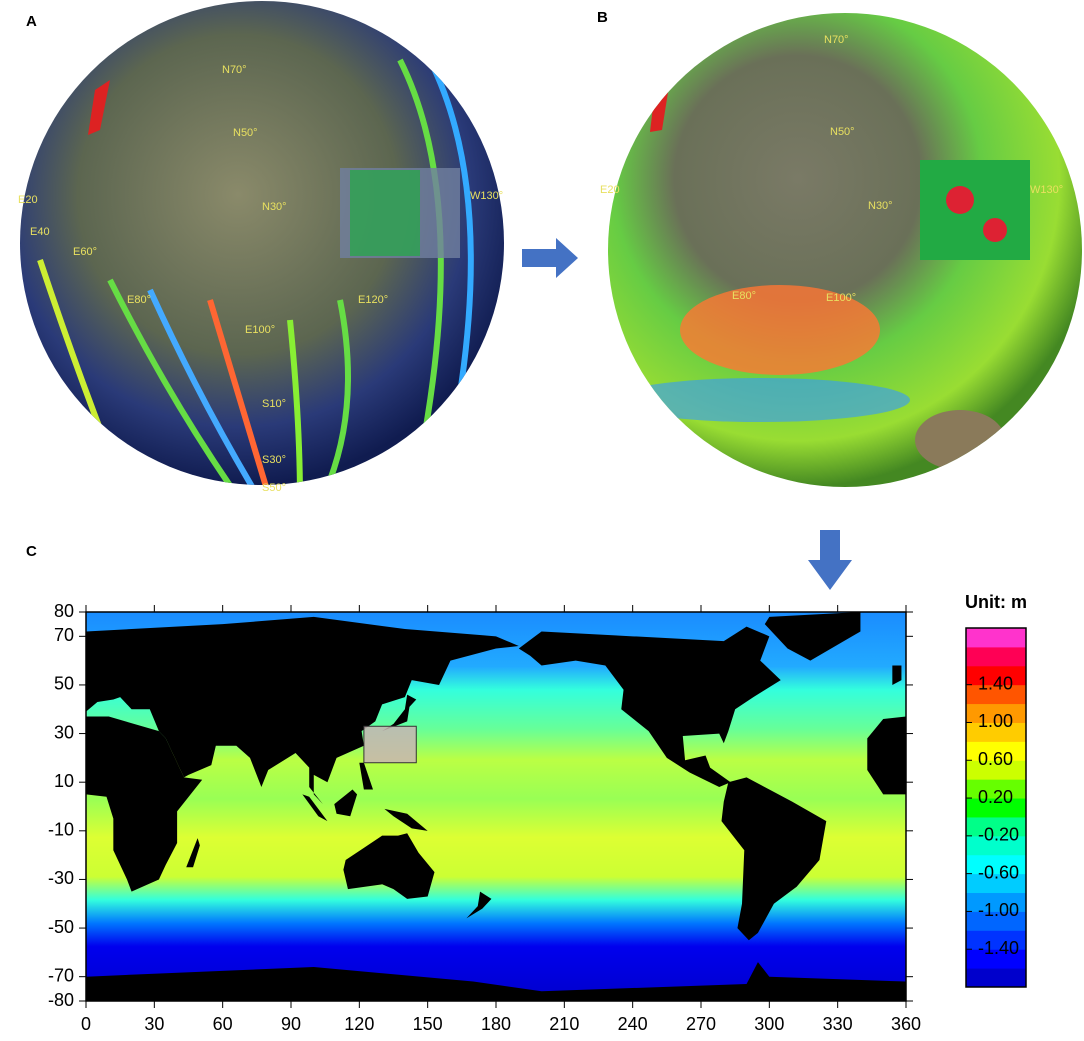 The image size is (1084, 1041). I want to click on y-tick-label: 30, so click(64, 732).